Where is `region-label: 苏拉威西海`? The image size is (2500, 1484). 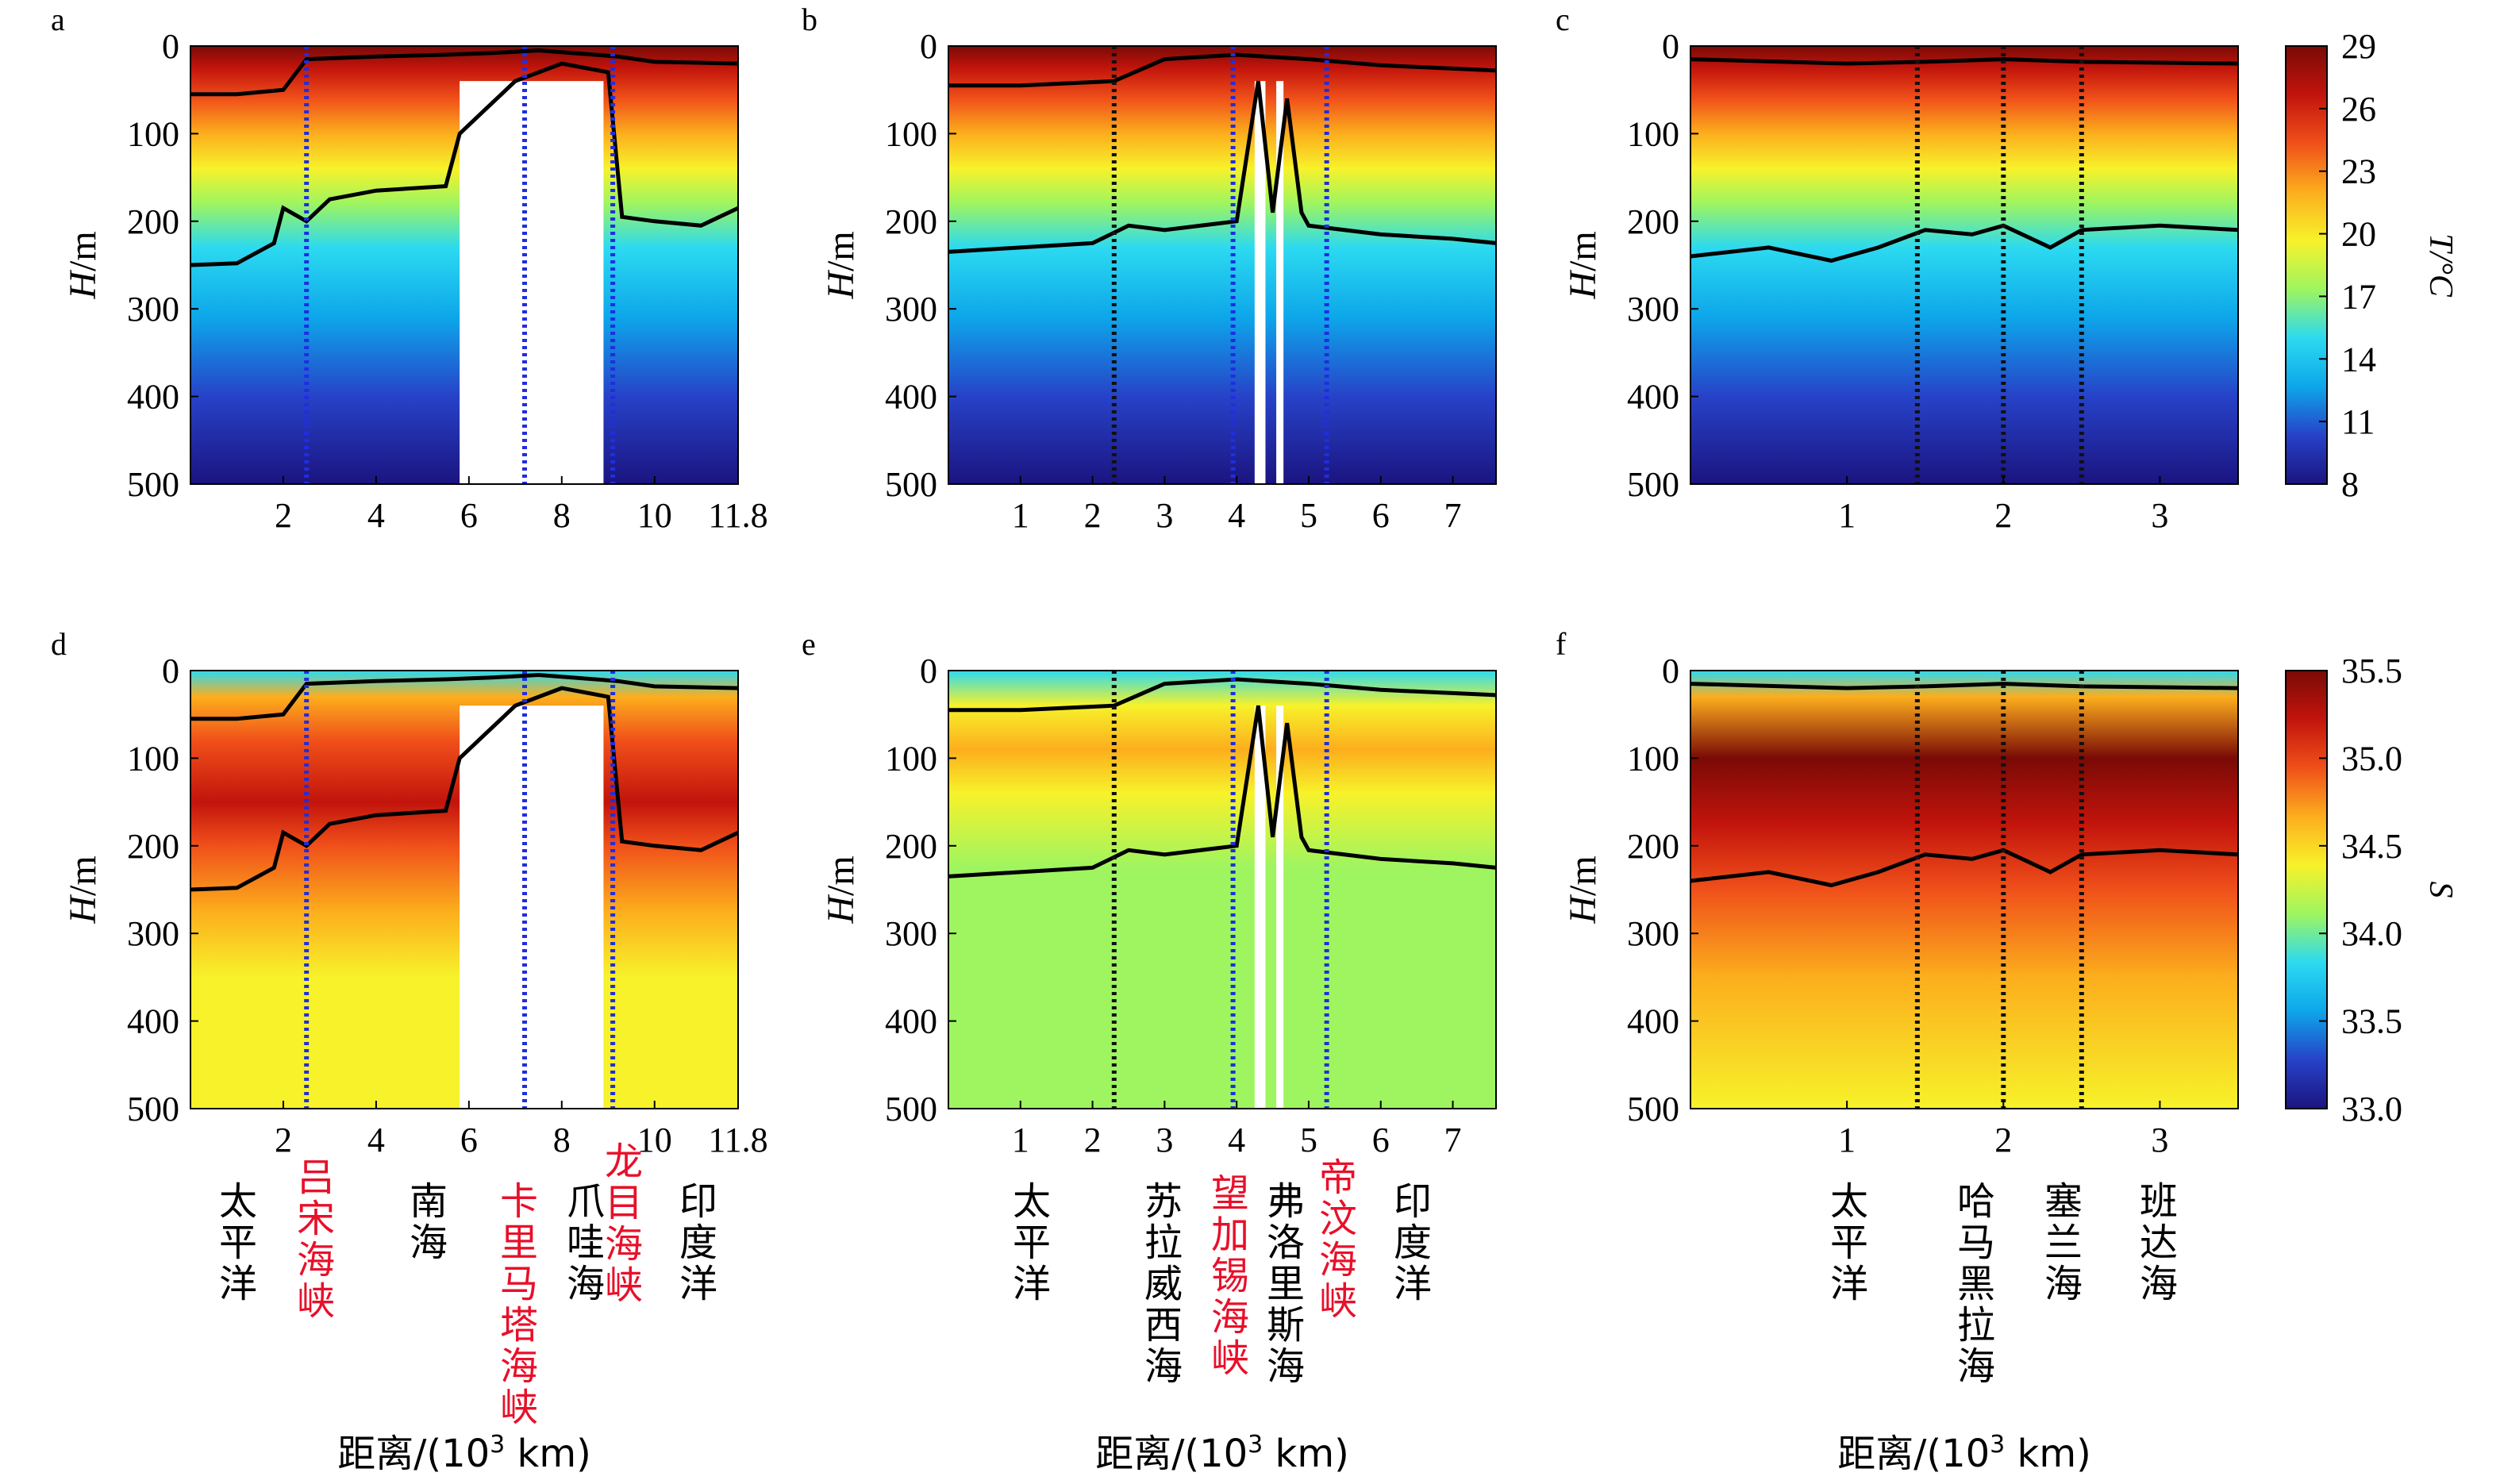 region-label: 苏拉威西海 is located at coordinates (1163, 1284).